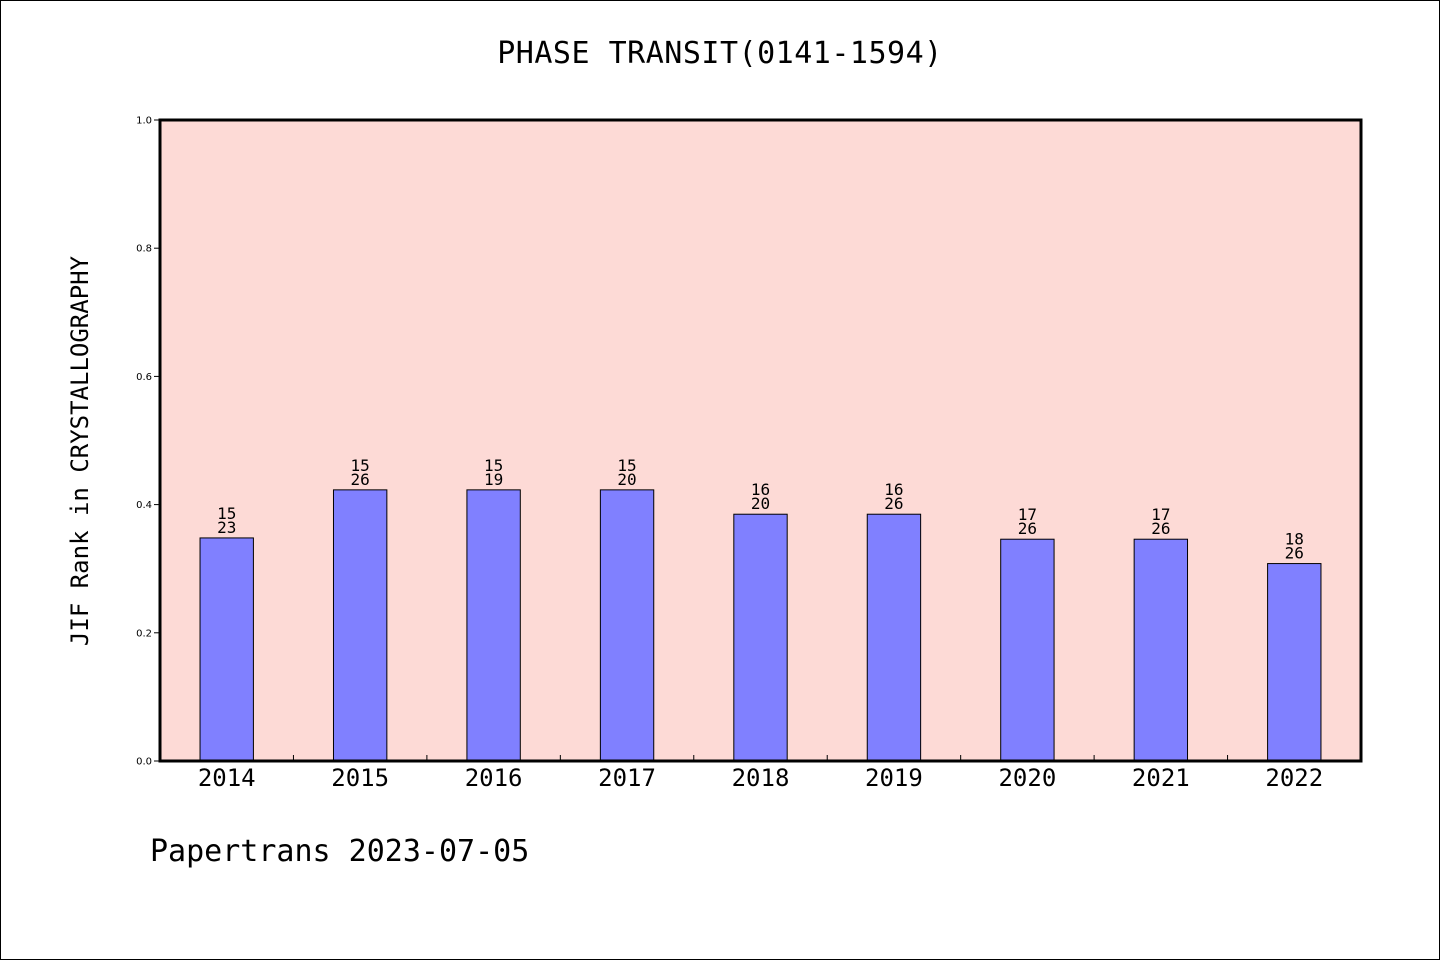 This screenshot has width=1440, height=960. Describe the element at coordinates (144, 505) in the screenshot. I see `y-tick-label: 0.4` at that location.